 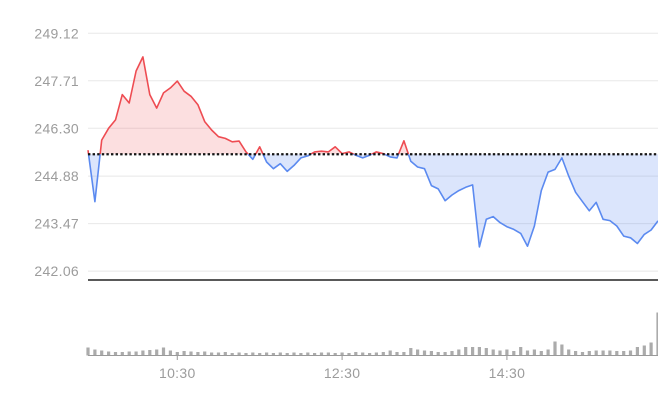 I want to click on y-axis-label: 242.06, so click(x=56, y=271).